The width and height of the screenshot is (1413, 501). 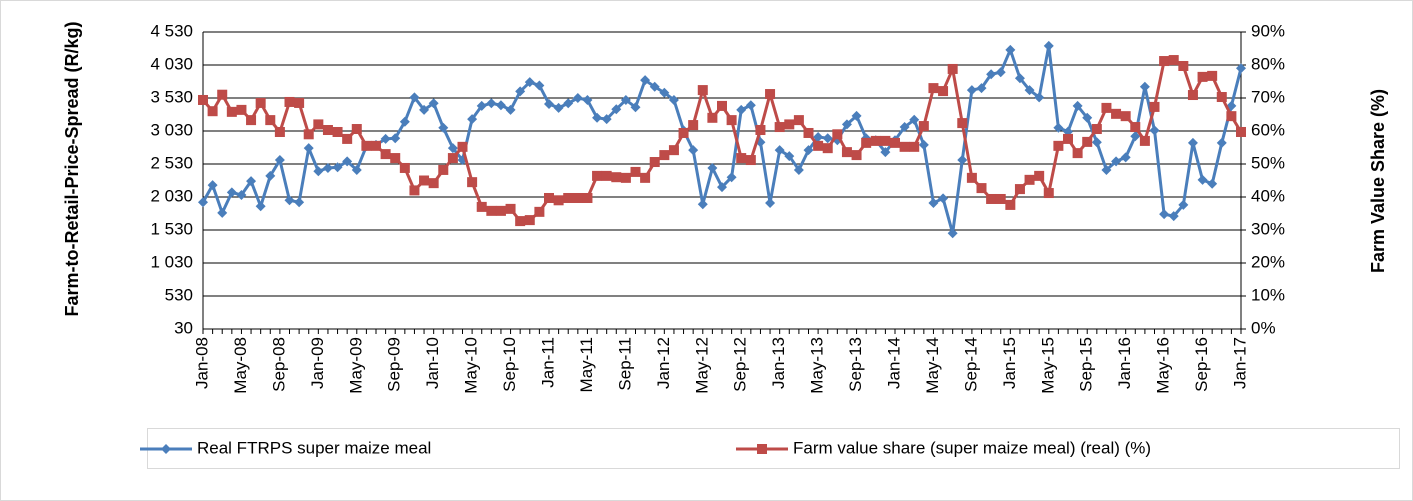 I want to click on y2-tick-label: 60%, so click(x=1268, y=129).